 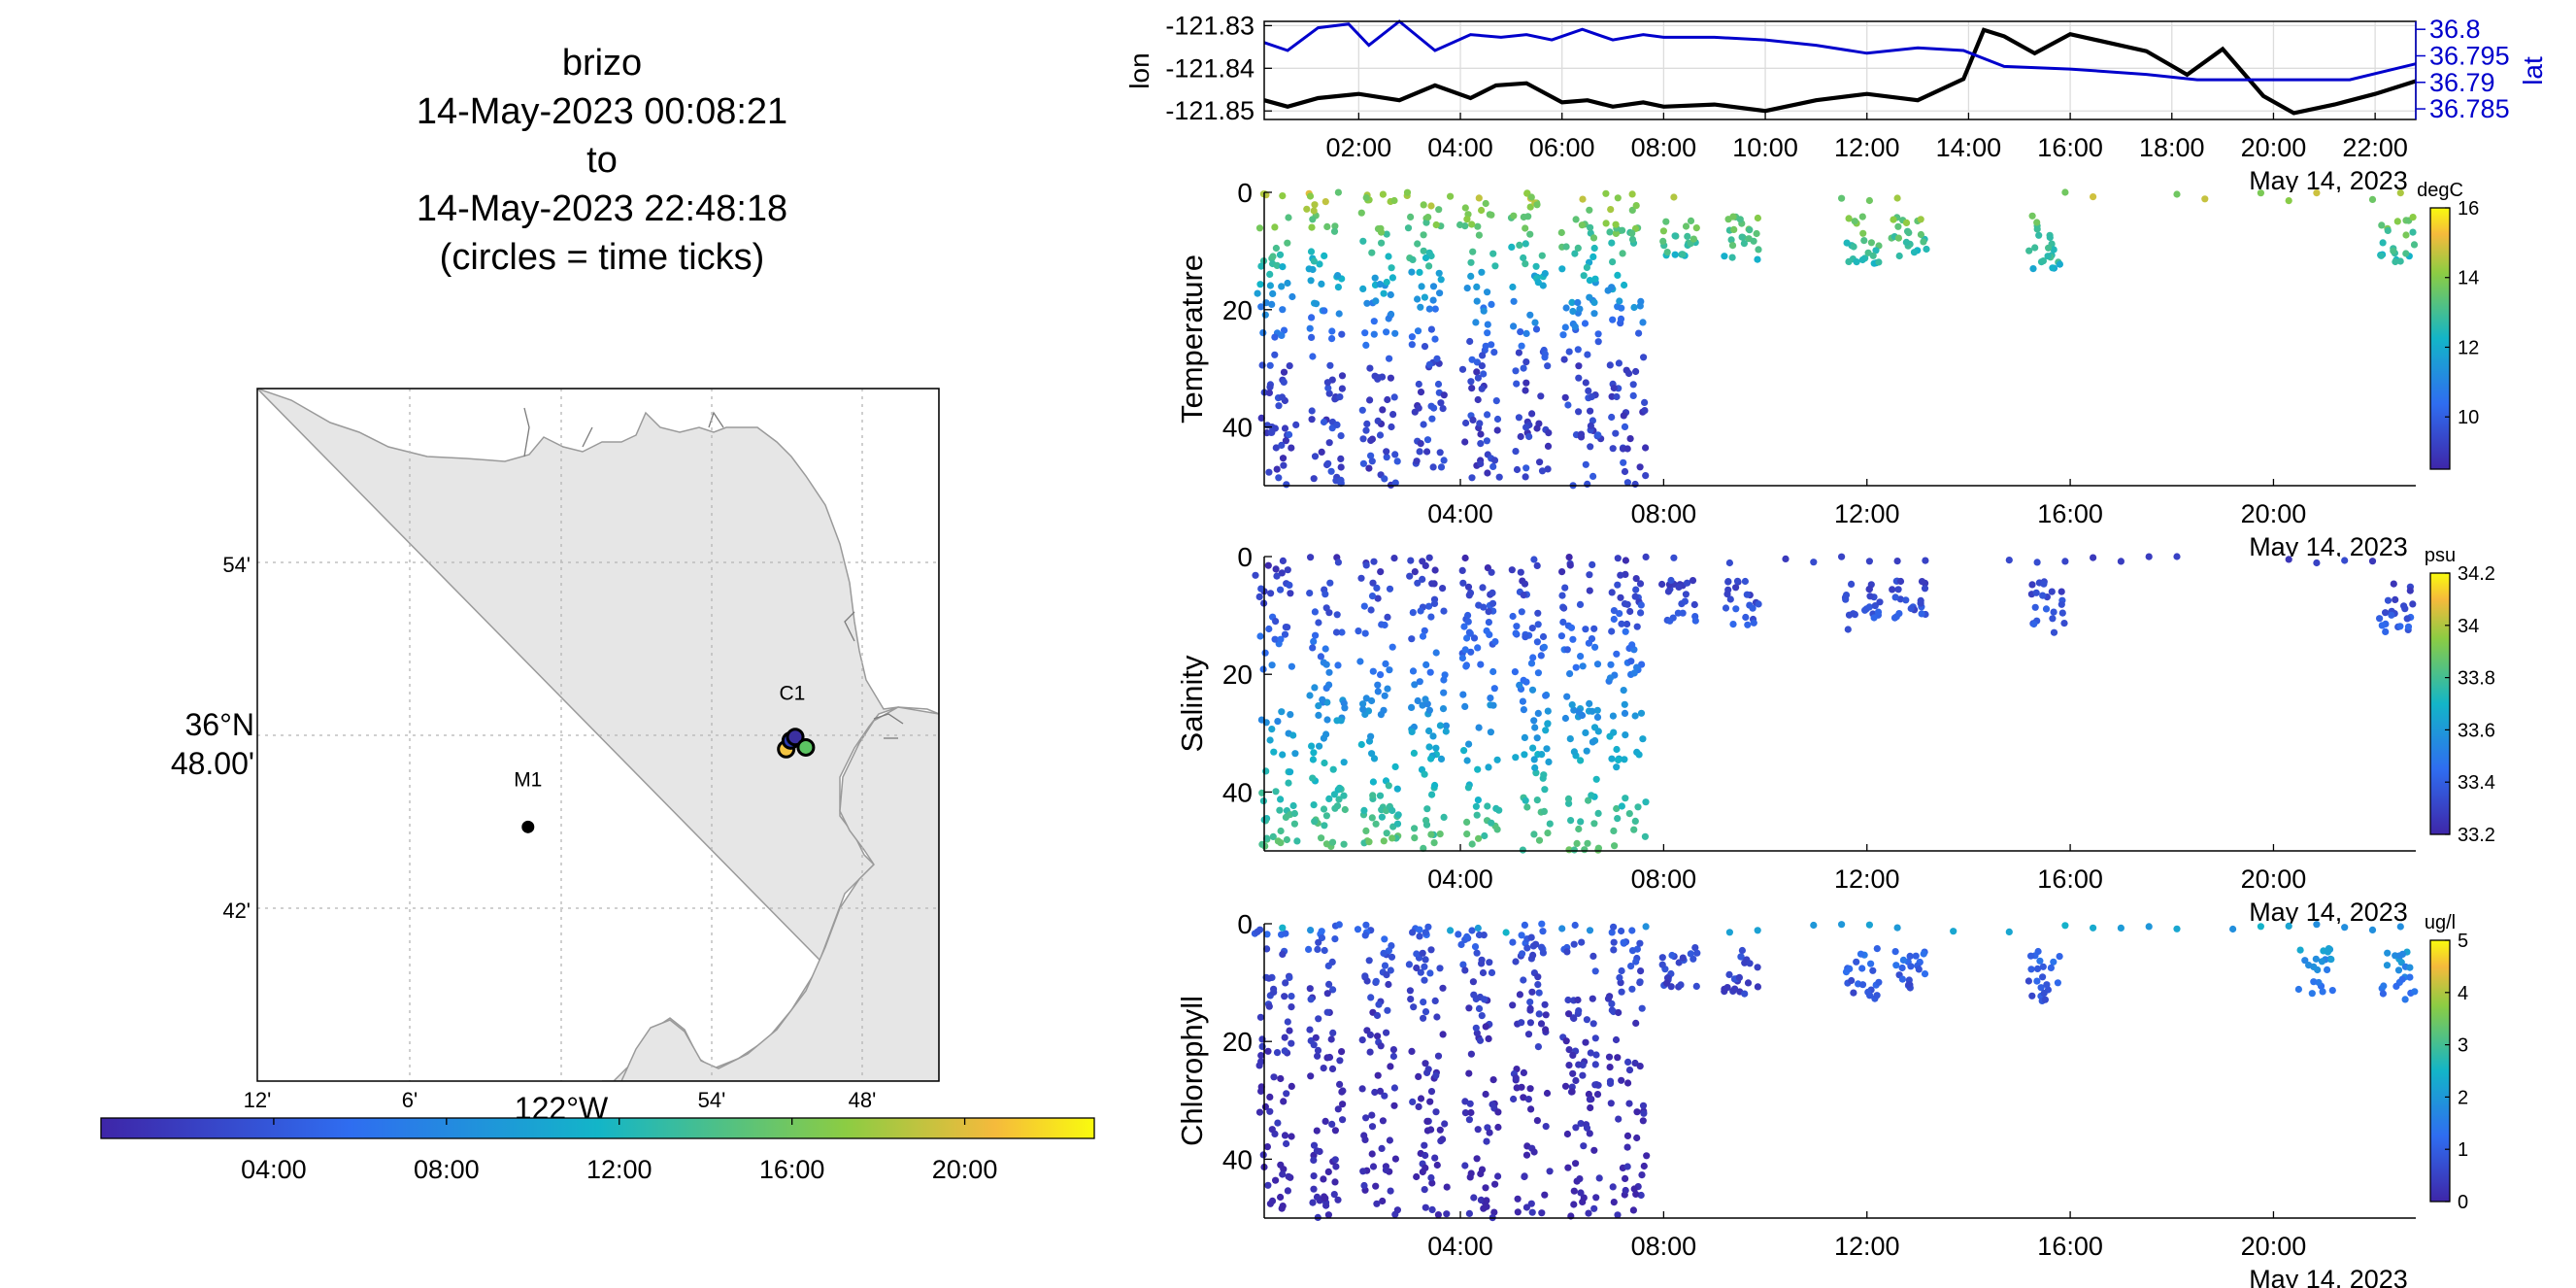 I want to click on time-tick-label: 14:00, so click(x=1969, y=147).